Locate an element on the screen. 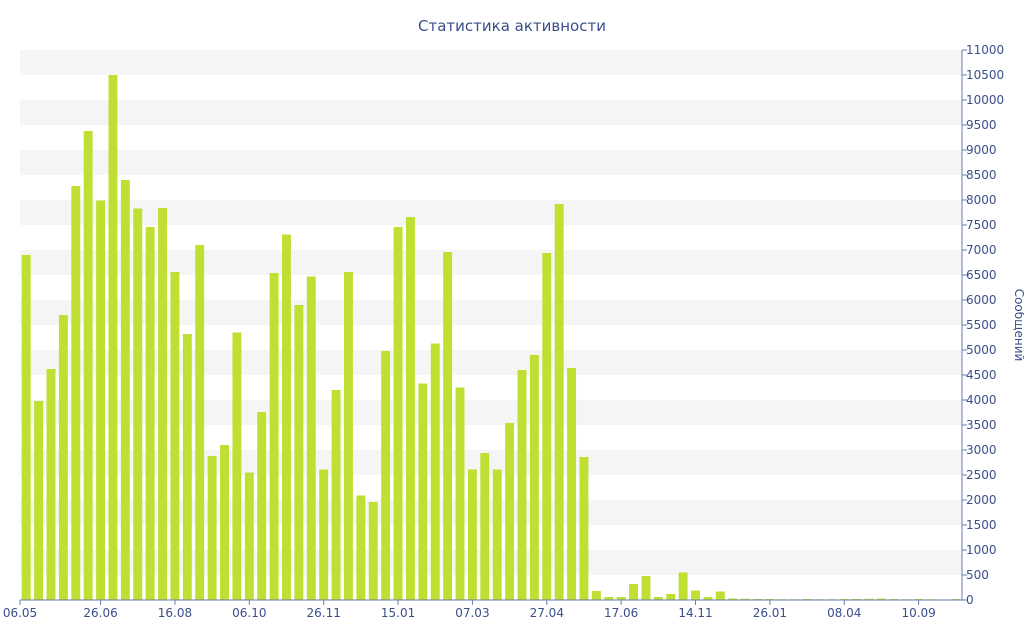 The image size is (1024, 644). x-tick-label: 16.08 is located at coordinates (175, 613).